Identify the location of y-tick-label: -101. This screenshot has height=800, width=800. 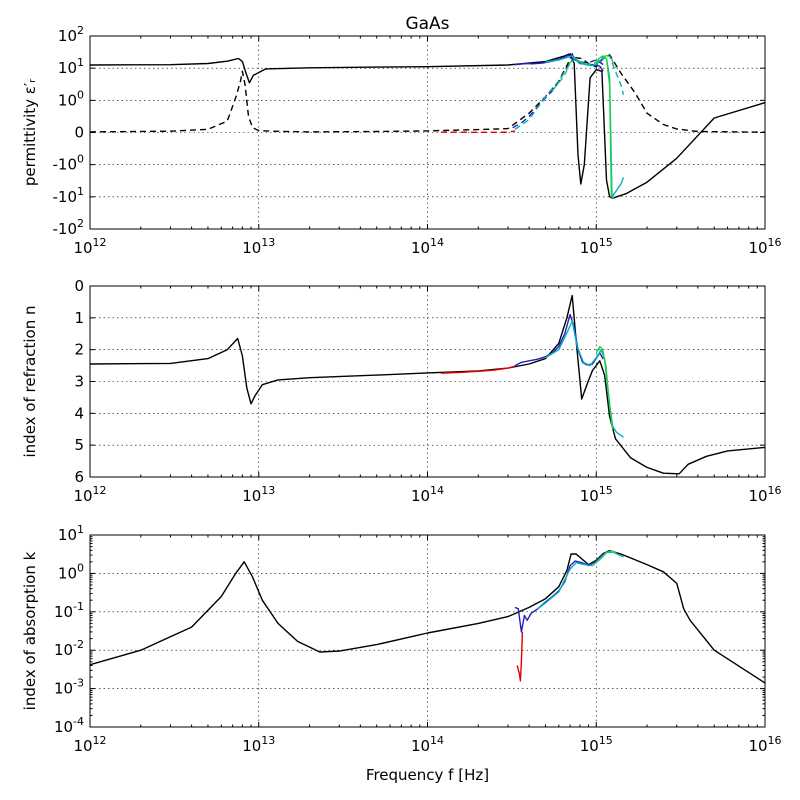
(69, 195).